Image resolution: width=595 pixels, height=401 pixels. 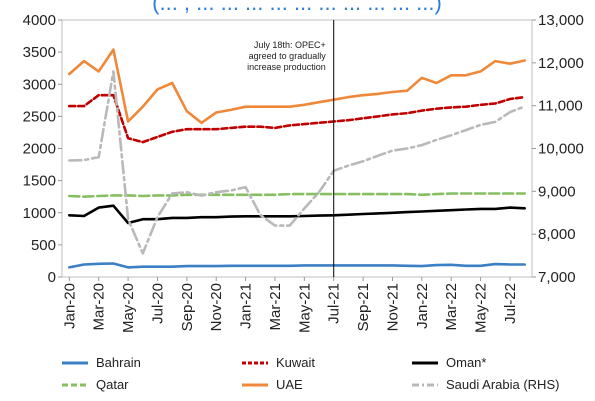 What do you see at coordinates (128, 308) in the screenshot?
I see `x-tick-label: May-20` at bounding box center [128, 308].